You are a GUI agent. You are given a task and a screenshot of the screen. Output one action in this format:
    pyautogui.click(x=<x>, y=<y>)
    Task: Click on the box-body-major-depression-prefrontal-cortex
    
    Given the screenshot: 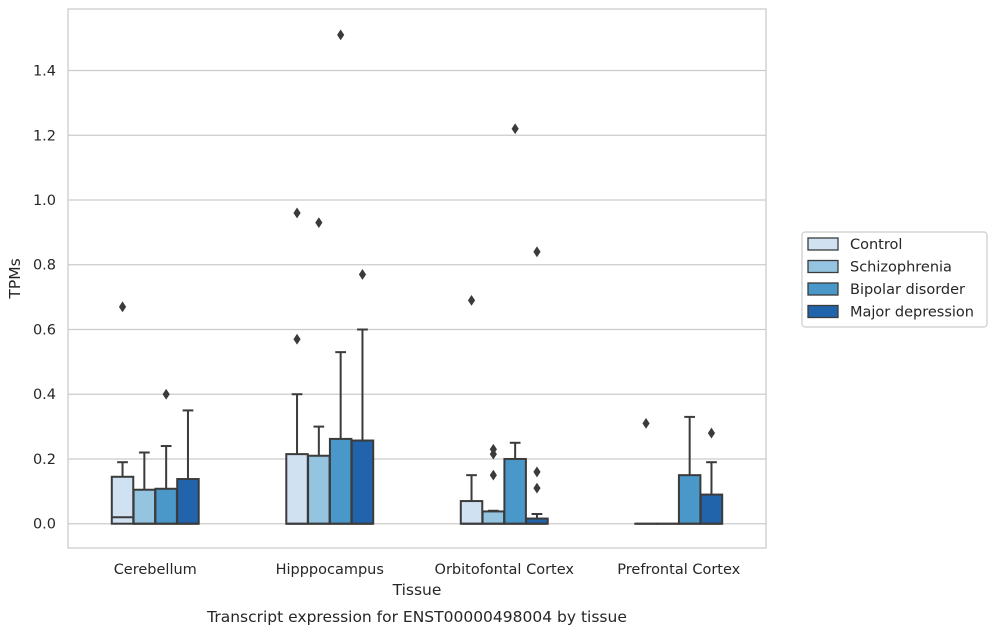 What is the action you would take?
    pyautogui.click(x=711, y=509)
    